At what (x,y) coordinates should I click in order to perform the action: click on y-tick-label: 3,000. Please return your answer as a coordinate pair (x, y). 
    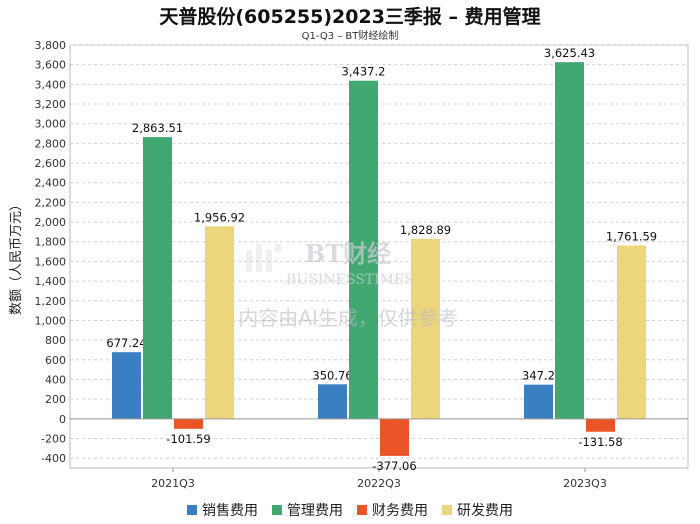
    Looking at the image, I should click on (51, 124).